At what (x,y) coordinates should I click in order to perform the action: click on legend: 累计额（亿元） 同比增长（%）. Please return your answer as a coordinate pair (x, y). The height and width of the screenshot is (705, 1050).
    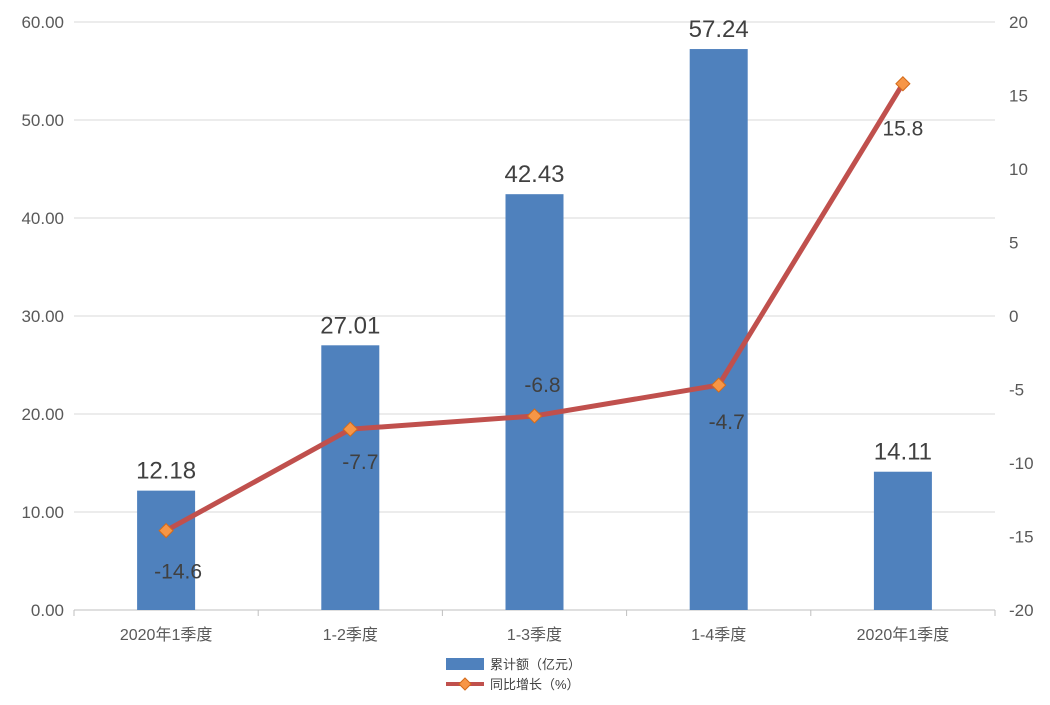
    Looking at the image, I should click on (513, 674).